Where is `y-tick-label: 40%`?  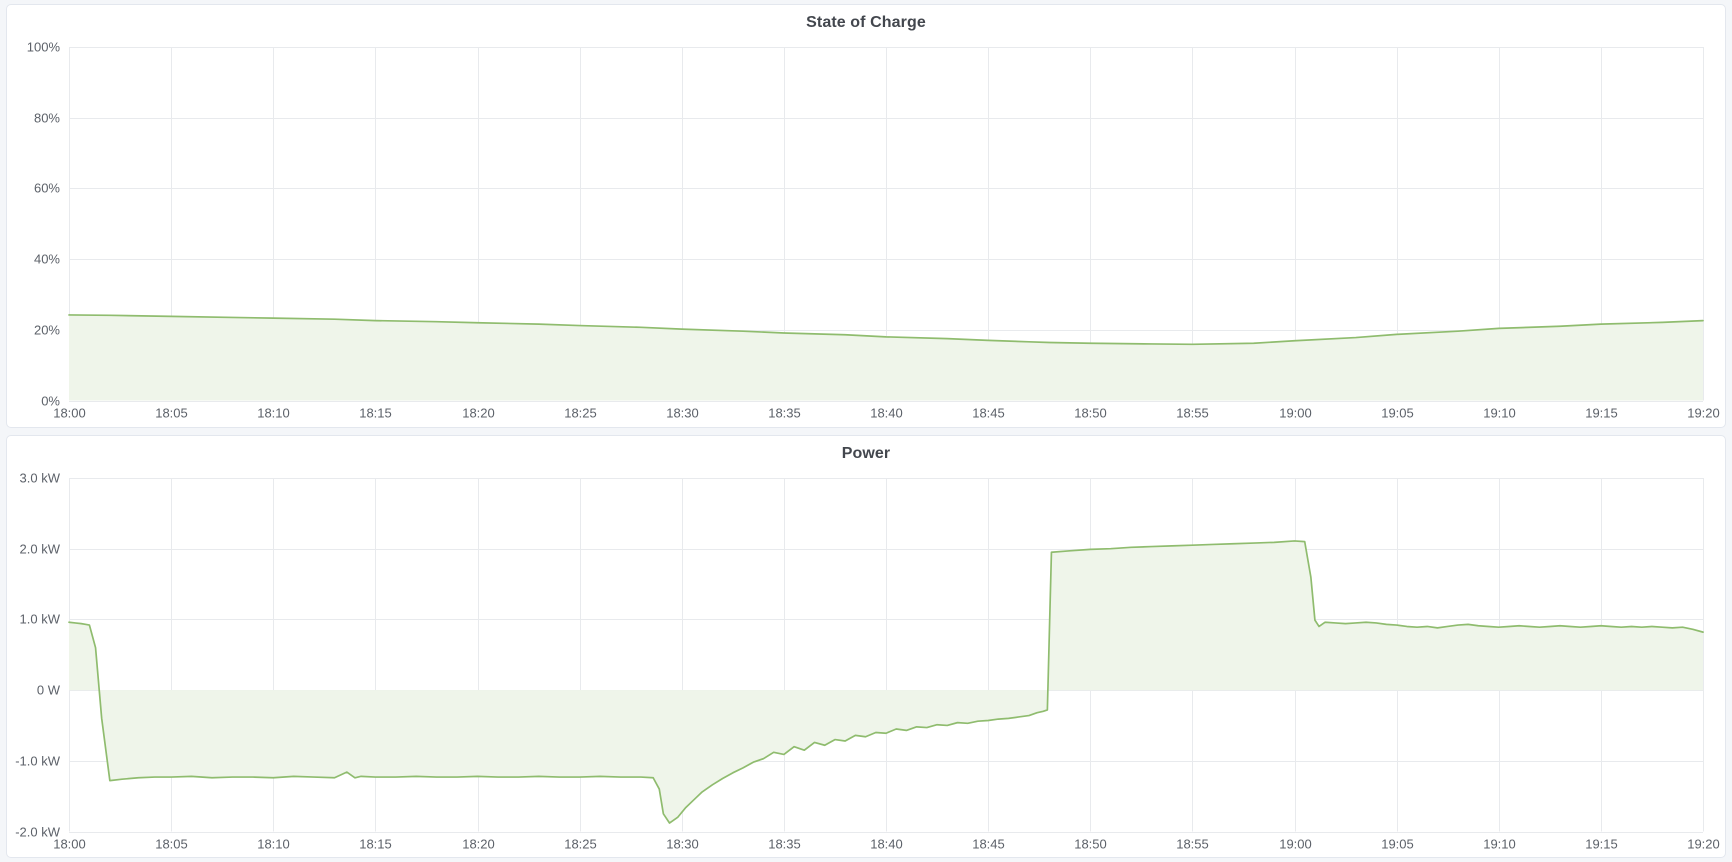
y-tick-label: 40% is located at coordinates (47, 259).